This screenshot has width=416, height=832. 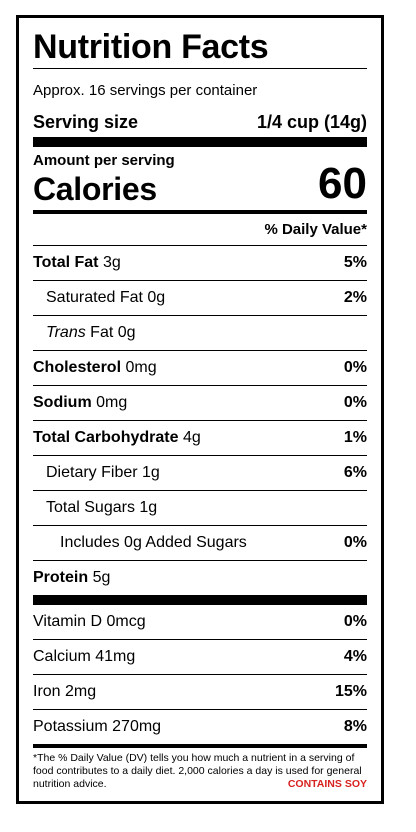 I want to click on nutrient-row-total-sugars: Total Sugars 1g, so click(x=200, y=508).